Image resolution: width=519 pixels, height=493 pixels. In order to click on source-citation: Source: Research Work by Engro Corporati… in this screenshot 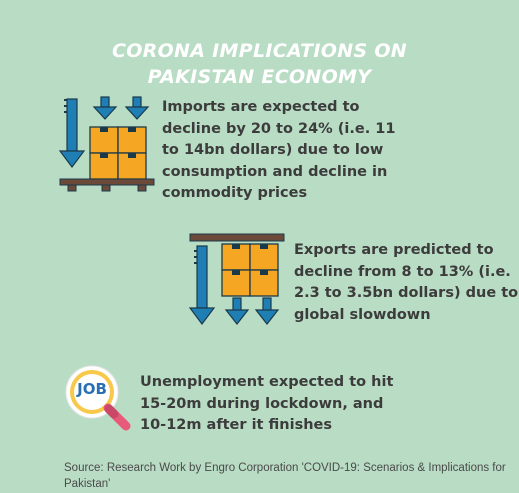, I will do `click(285, 476)`.